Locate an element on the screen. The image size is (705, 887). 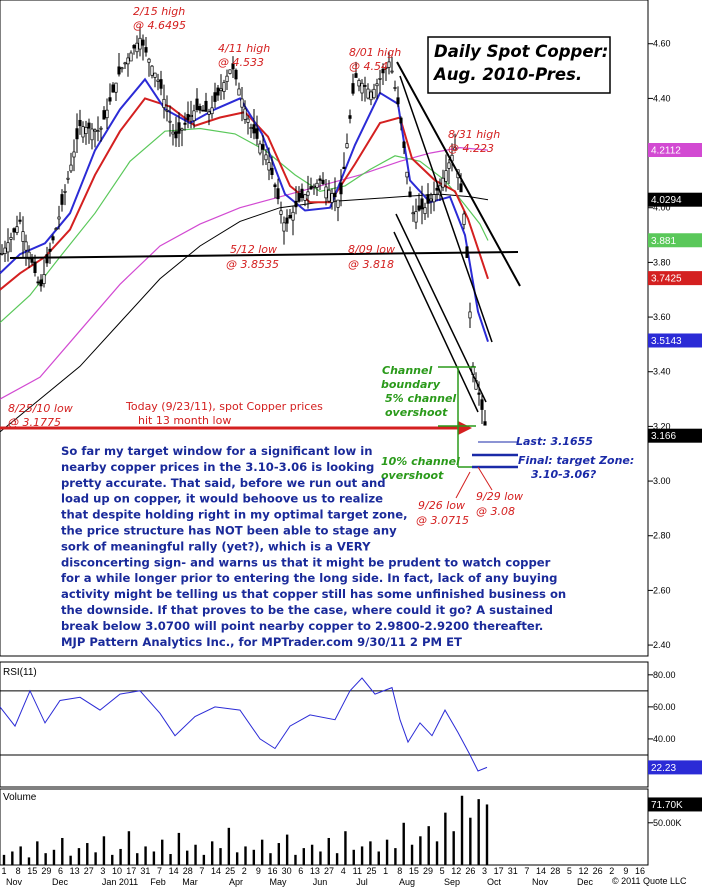
trend-channel-lines is located at coordinates (457, 237).